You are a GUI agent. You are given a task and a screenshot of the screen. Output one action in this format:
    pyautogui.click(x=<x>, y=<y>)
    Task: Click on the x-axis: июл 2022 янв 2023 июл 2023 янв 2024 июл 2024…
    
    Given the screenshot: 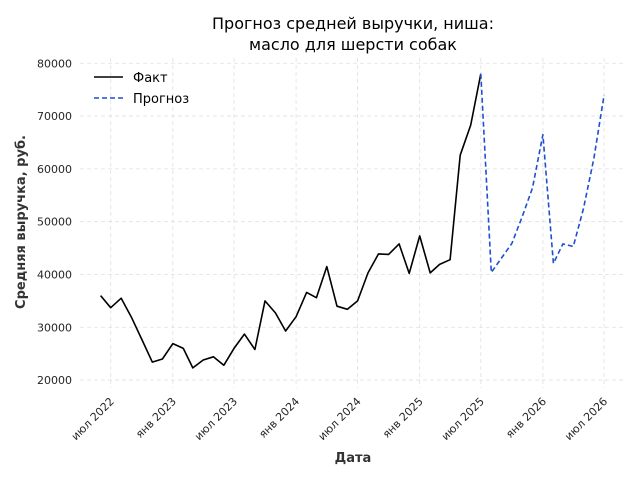 What is the action you would take?
    pyautogui.click(x=339, y=419)
    